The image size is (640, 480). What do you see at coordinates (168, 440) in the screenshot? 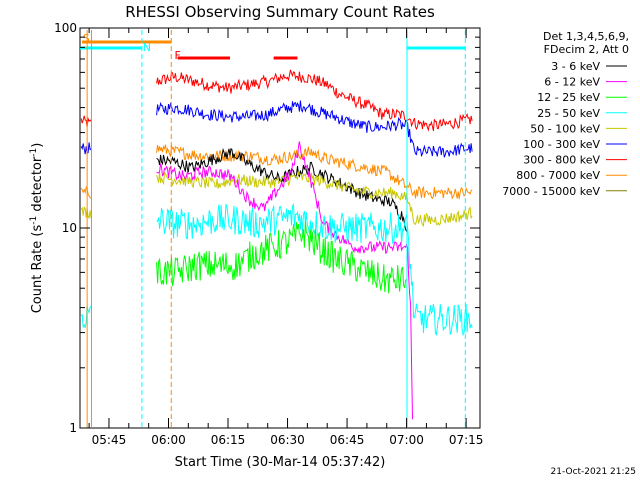
I see `x-tick-label: 06:00` at bounding box center [168, 440].